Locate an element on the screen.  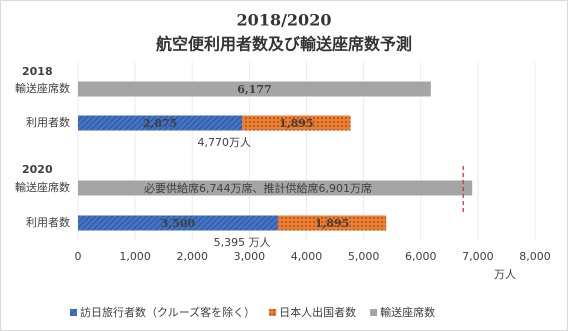
x-tick-label: 7,000 is located at coordinates (478, 256).